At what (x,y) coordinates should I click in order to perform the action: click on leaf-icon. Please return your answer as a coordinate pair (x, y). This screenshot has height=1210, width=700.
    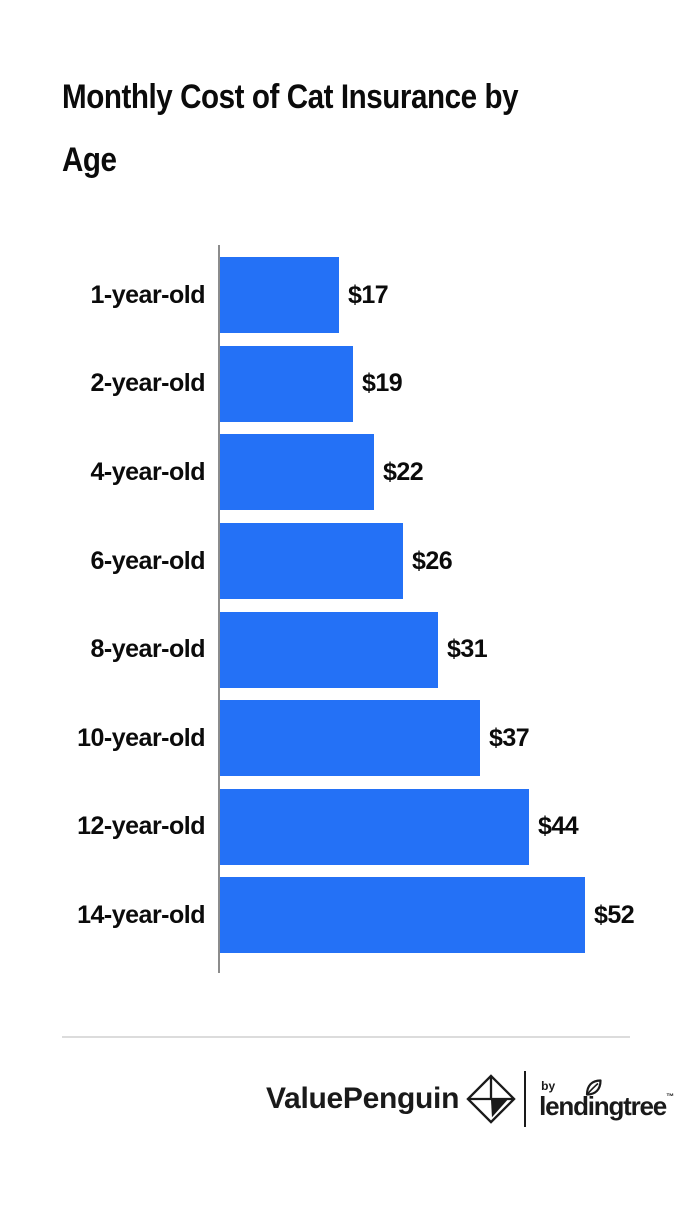
    Looking at the image, I should click on (594, 1087).